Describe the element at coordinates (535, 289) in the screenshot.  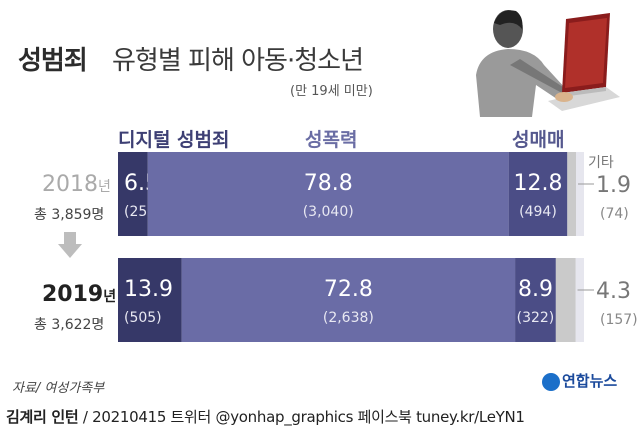
I see `value-label-2019-series-2: 8.9` at that location.